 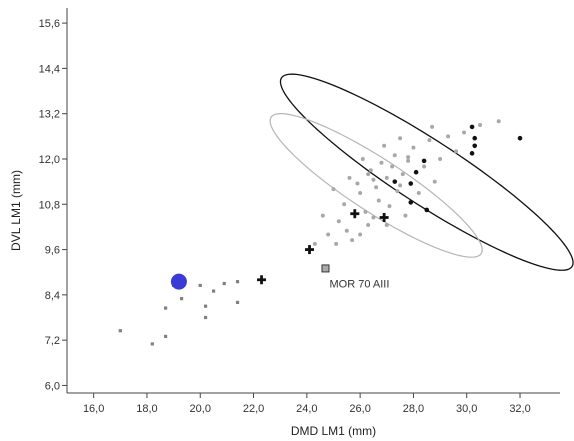 What do you see at coordinates (306, 409) in the screenshot?
I see `x-tick-label: 24,0` at bounding box center [306, 409].